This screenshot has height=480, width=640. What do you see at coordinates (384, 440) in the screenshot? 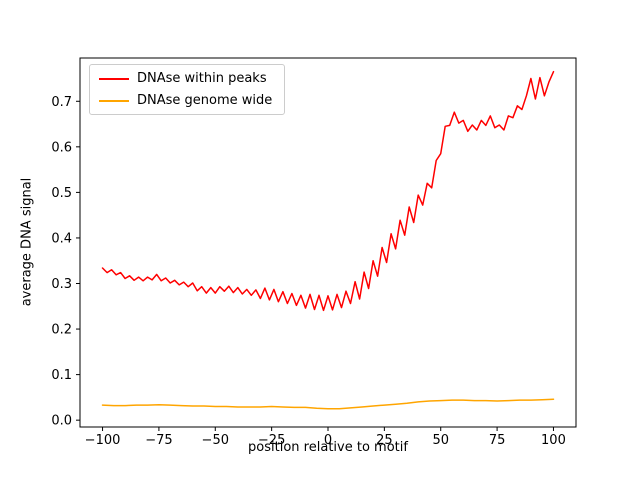
I see `svg-text: 25` at bounding box center [384, 440].